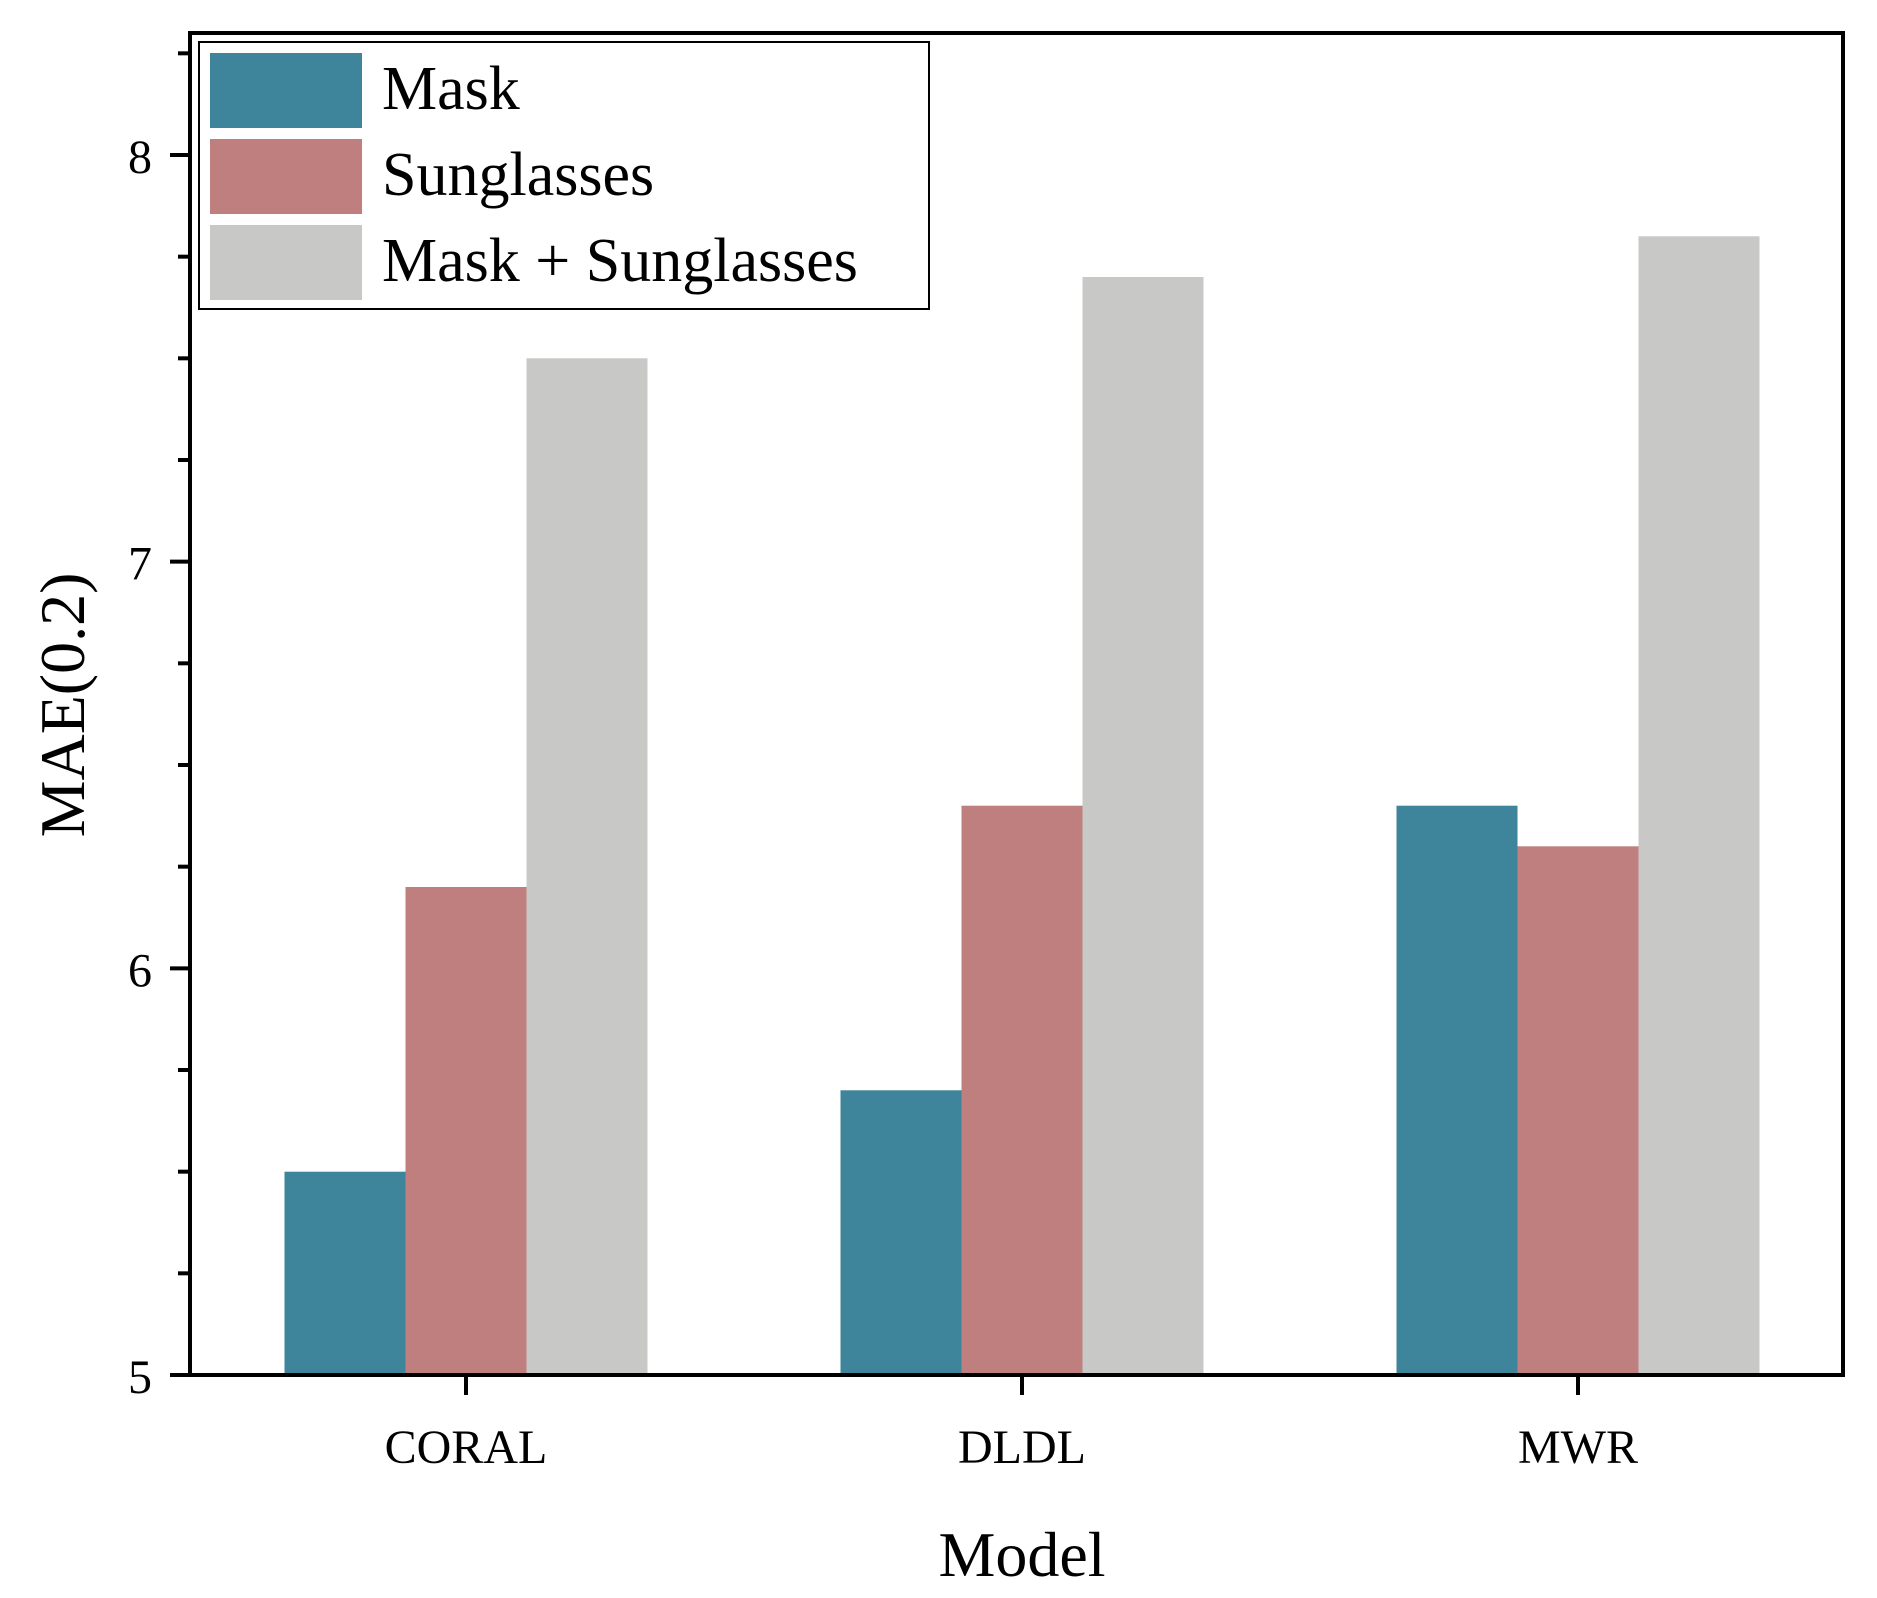 This screenshot has height=1598, width=1877. What do you see at coordinates (140, 970) in the screenshot?
I see `y-tick-label: 6` at bounding box center [140, 970].